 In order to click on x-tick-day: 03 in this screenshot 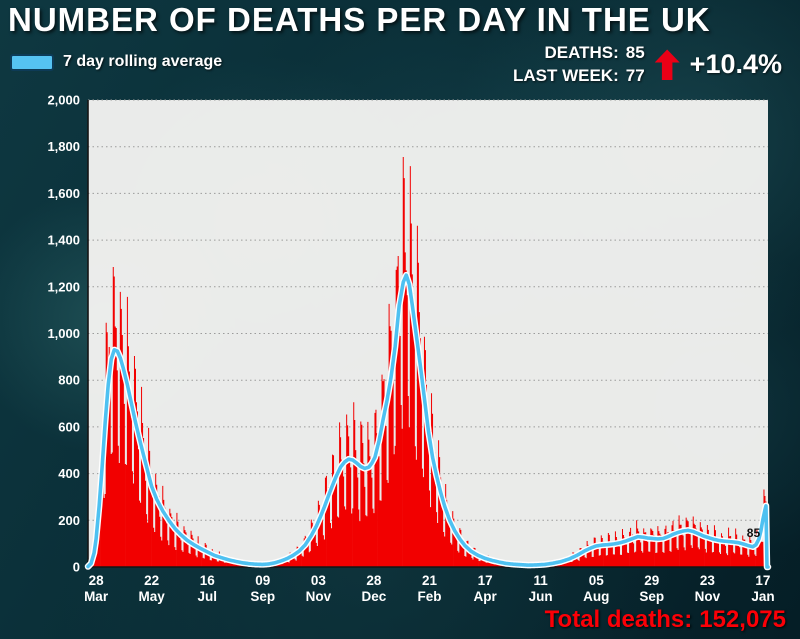, I will do `click(319, 580)`.